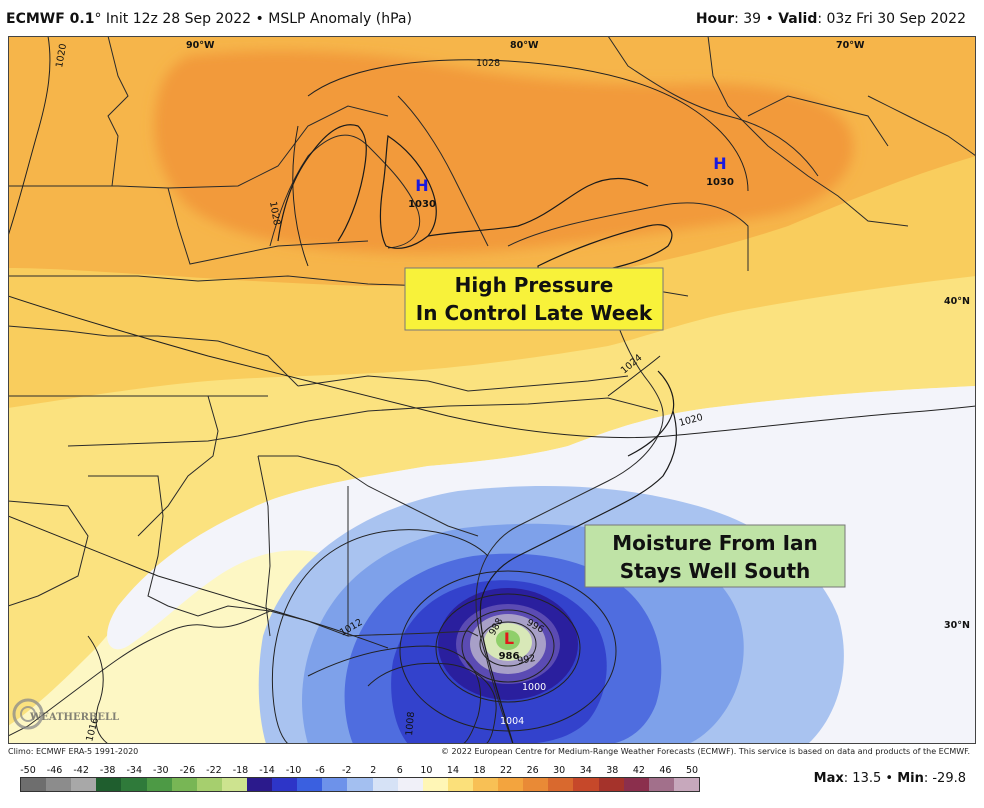  I want to click on max-min-readout: Max: 13.5 • Min: -29.8, so click(889, 778).